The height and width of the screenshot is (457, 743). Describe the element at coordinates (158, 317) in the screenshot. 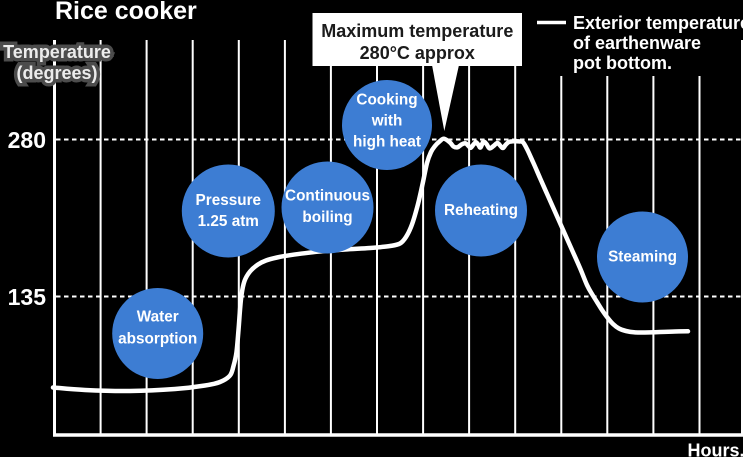

I see `svg-text: Water` at that location.